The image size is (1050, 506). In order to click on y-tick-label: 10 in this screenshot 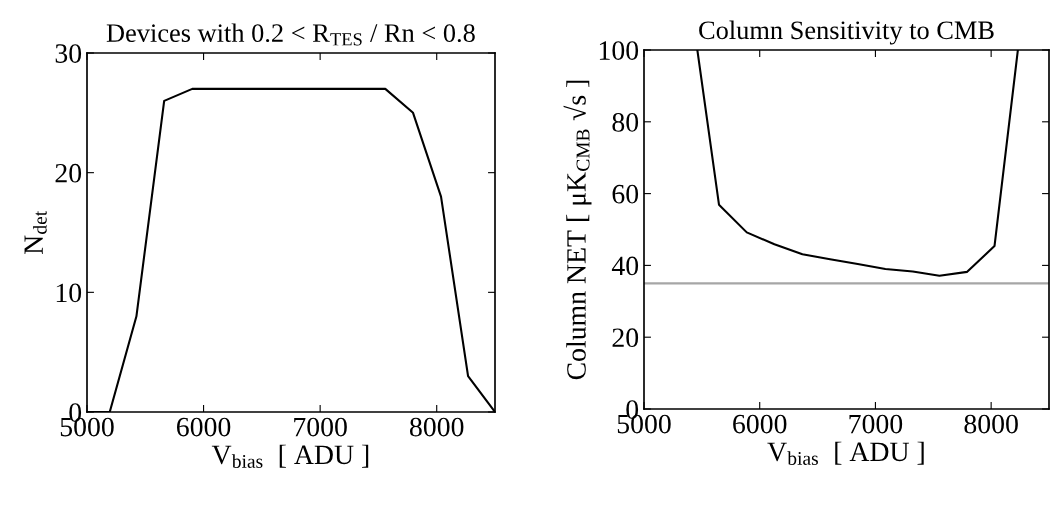, I will do `click(69, 293)`.